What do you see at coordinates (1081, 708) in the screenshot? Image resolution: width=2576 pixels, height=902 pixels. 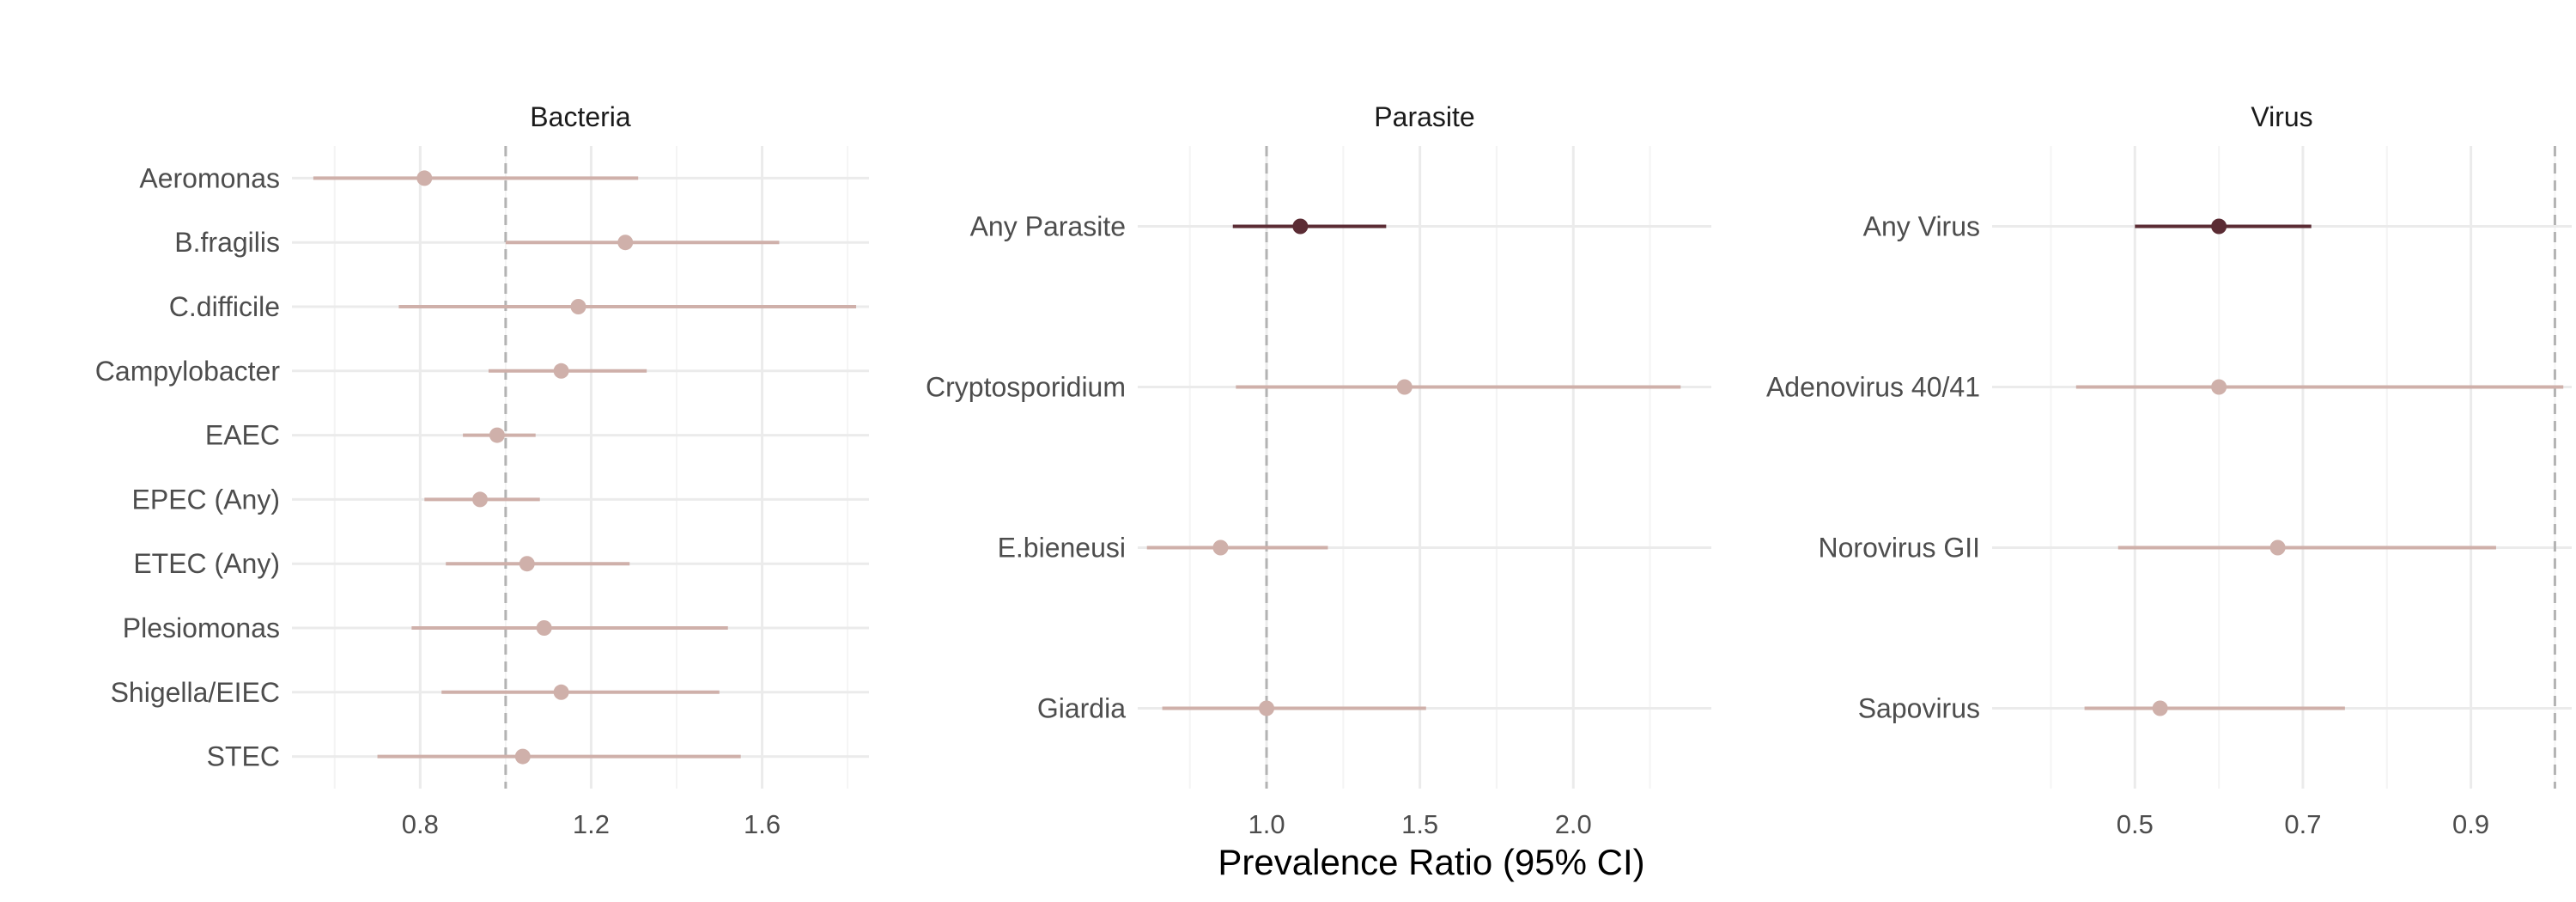 I see `category-label: Giardia` at bounding box center [1081, 708].